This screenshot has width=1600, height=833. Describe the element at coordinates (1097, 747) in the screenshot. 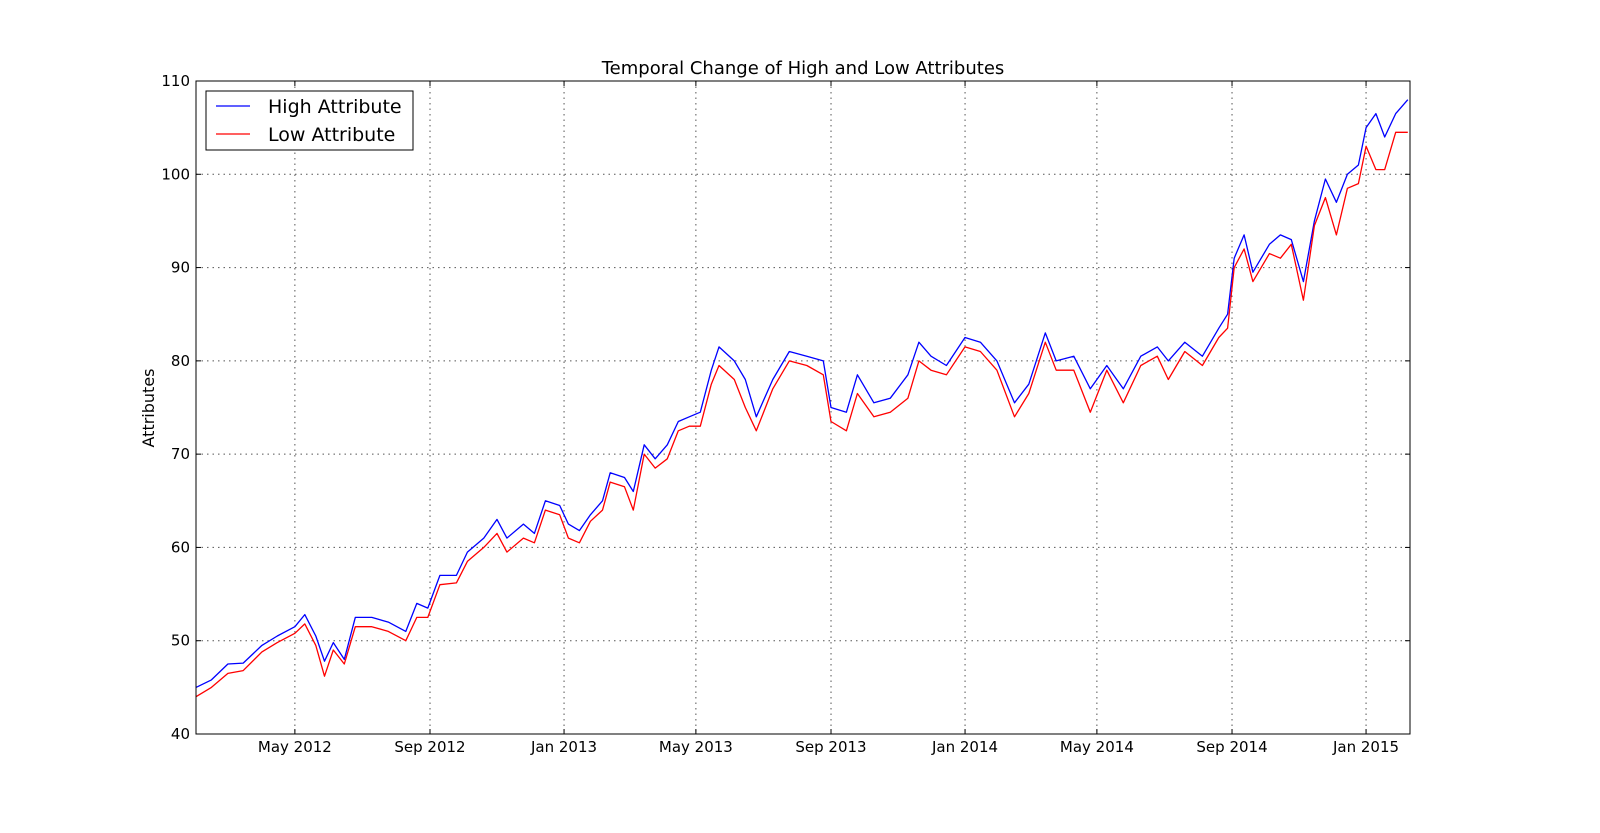

I see `x-tick-label: May 2014` at that location.